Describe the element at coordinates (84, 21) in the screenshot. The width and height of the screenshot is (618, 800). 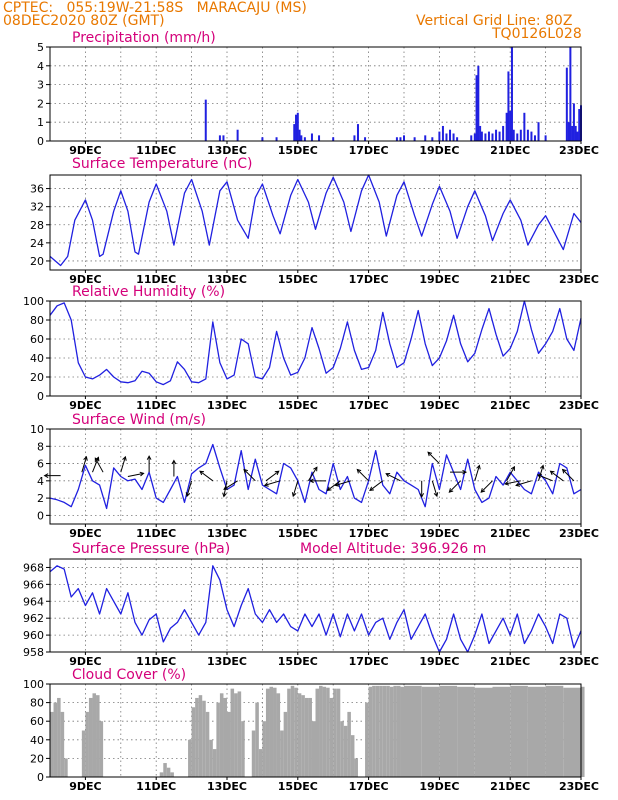
I see `header-run-date: 08DEC2020 80Z (GMT)` at that location.